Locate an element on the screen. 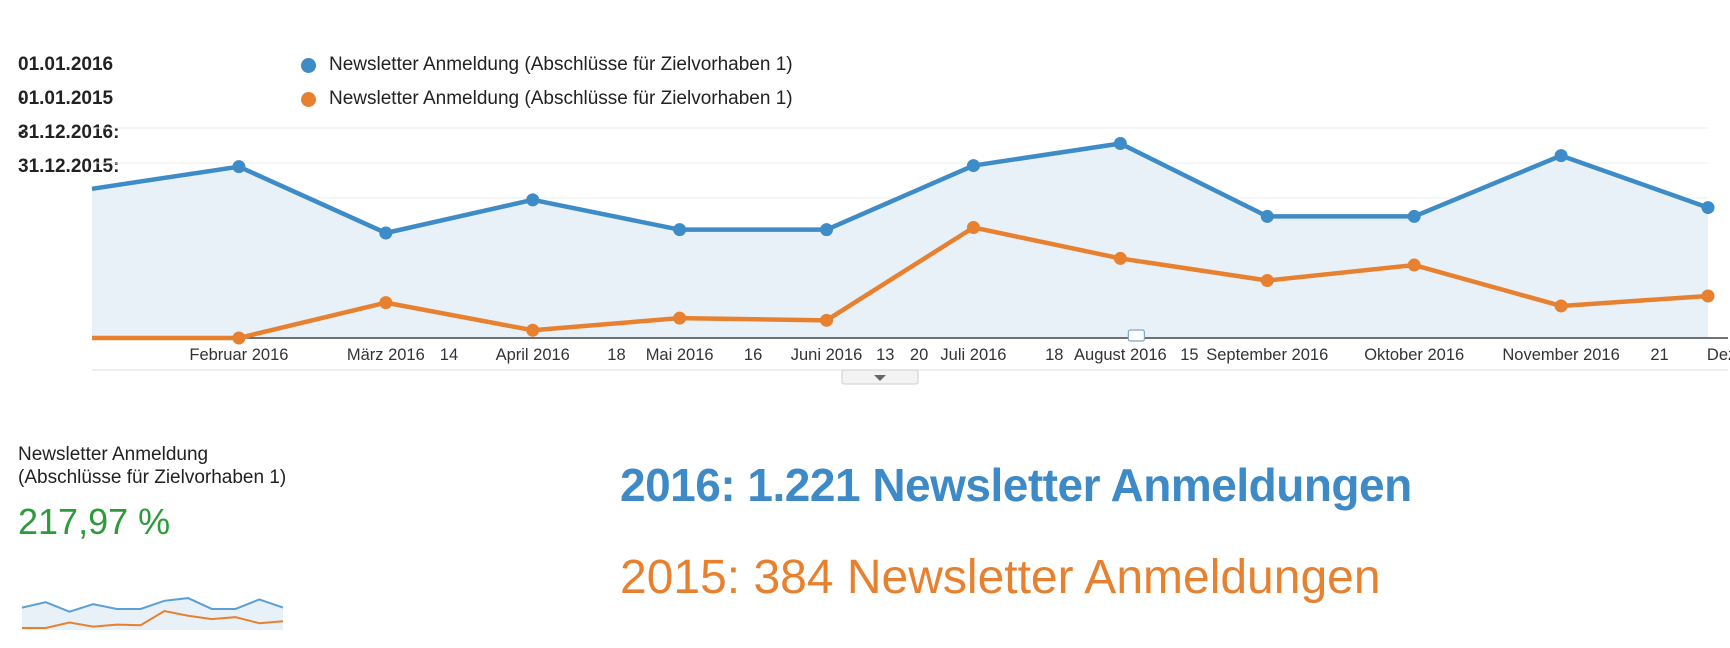 The height and width of the screenshot is (648, 1730). metric-value: 217,97 % is located at coordinates (94, 521).